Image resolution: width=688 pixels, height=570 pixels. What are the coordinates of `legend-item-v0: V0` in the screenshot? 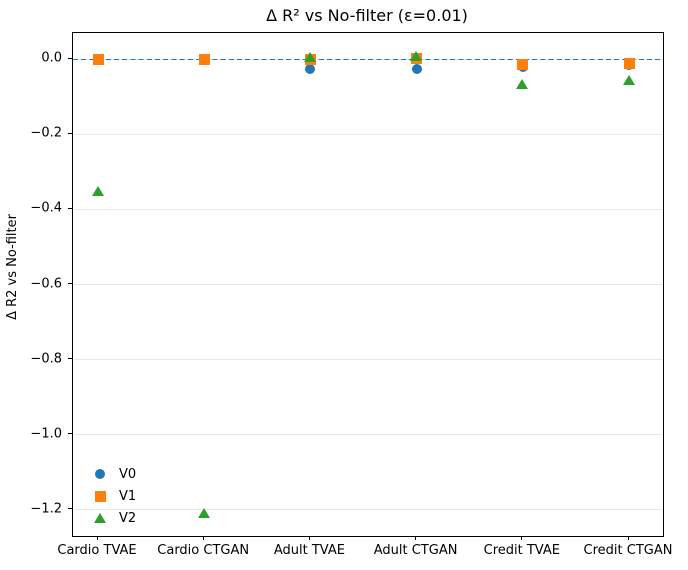 It's located at (114, 474).